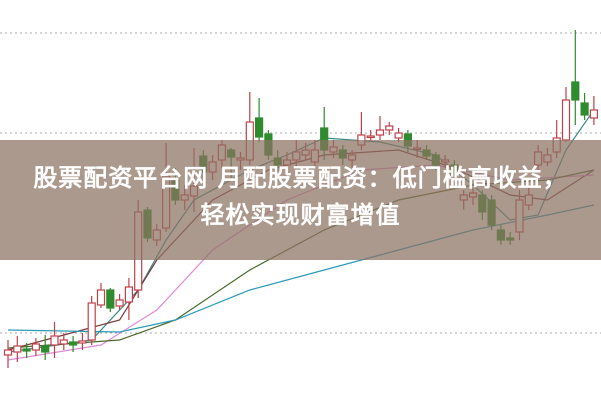  I want to click on headline-line-1: 股票配资平台网 月配股票配资：低门槛高收益，, so click(300, 178).